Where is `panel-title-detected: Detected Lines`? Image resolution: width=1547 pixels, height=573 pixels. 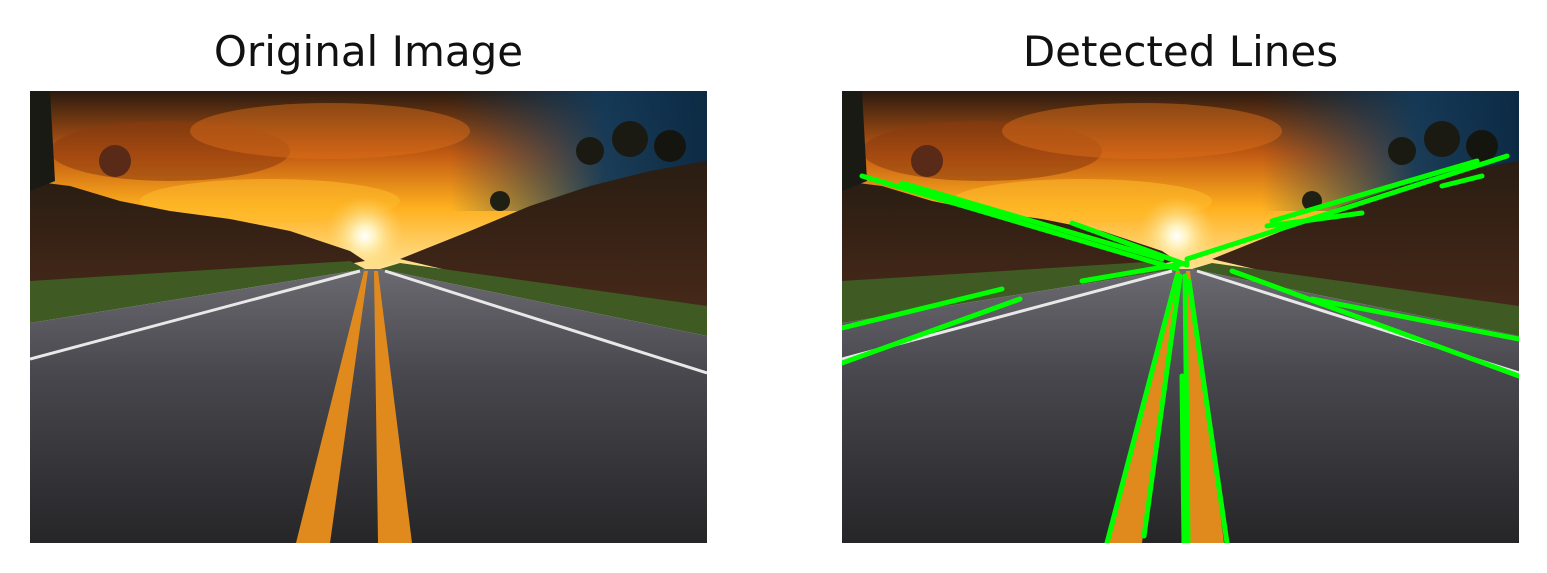 panel-title-detected: Detected Lines is located at coordinates (1180, 51).